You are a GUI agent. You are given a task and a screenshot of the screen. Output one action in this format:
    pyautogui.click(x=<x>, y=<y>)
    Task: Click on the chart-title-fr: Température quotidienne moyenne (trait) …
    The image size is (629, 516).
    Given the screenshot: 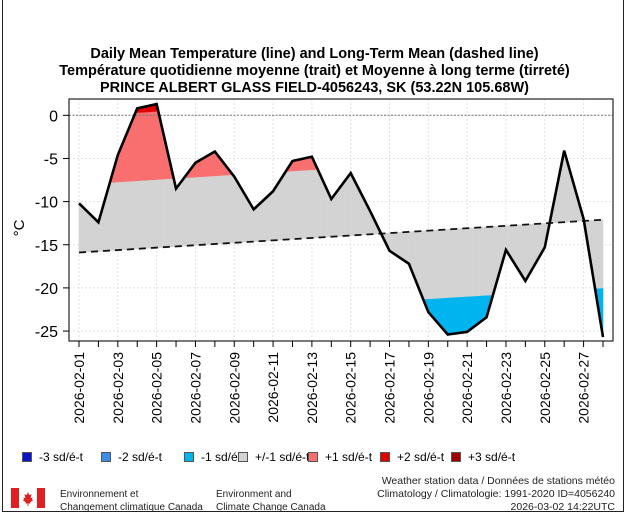 What is the action you would take?
    pyautogui.click(x=314, y=71)
    